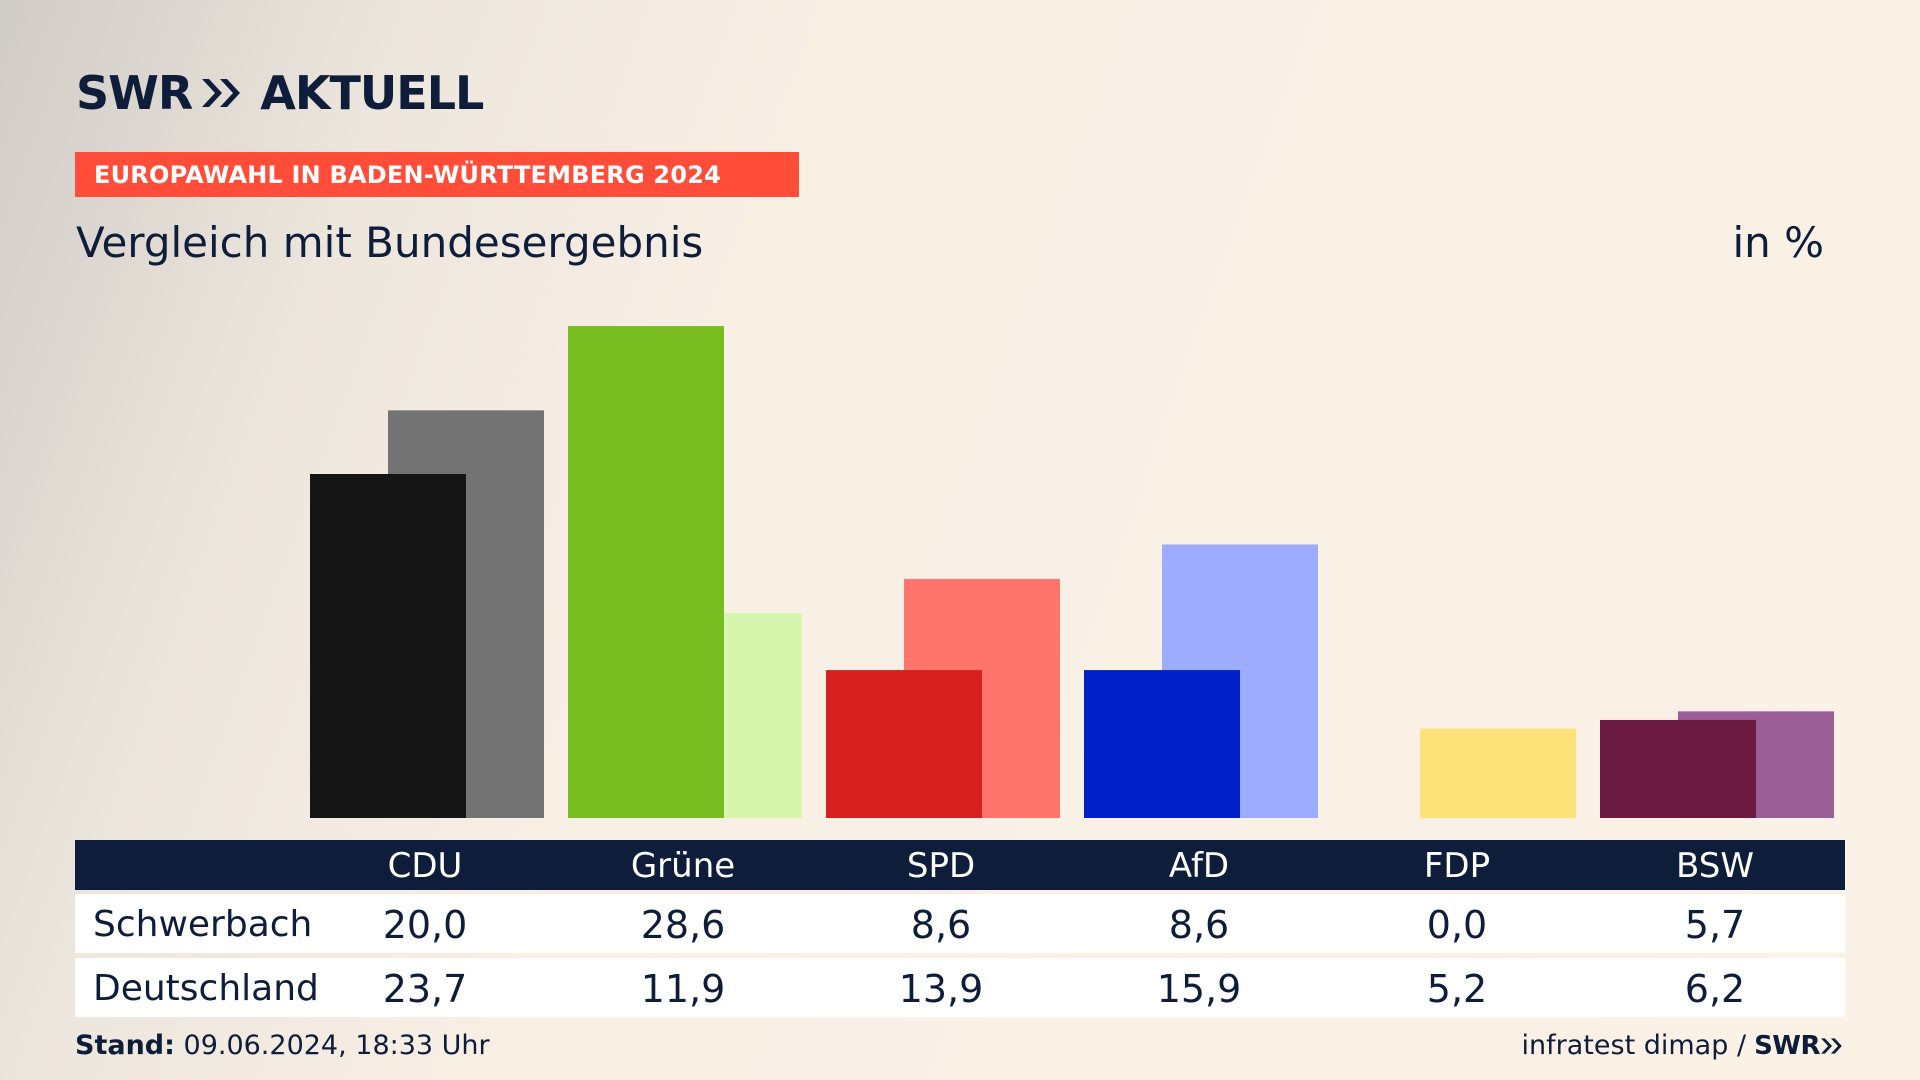  I want to click on column-header-spd: SPD, so click(941, 866).